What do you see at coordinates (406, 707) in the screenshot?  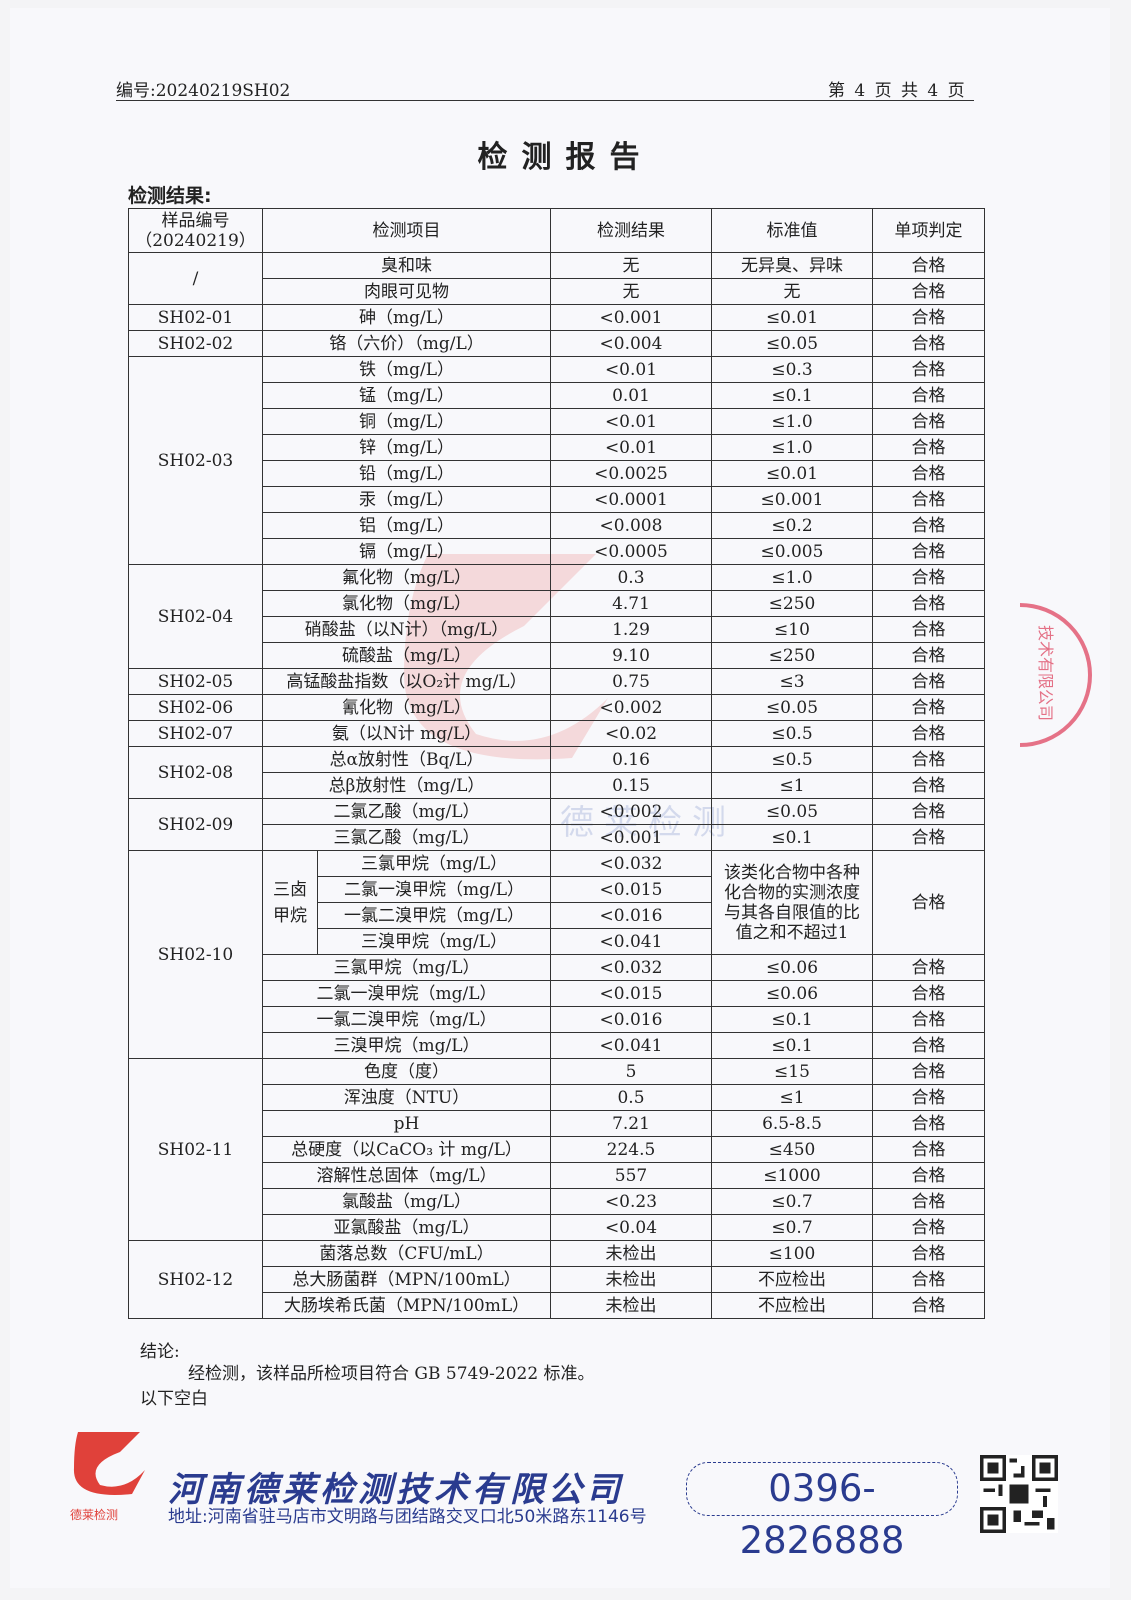 I see `item-cell: 氰化物（mg/L）` at bounding box center [406, 707].